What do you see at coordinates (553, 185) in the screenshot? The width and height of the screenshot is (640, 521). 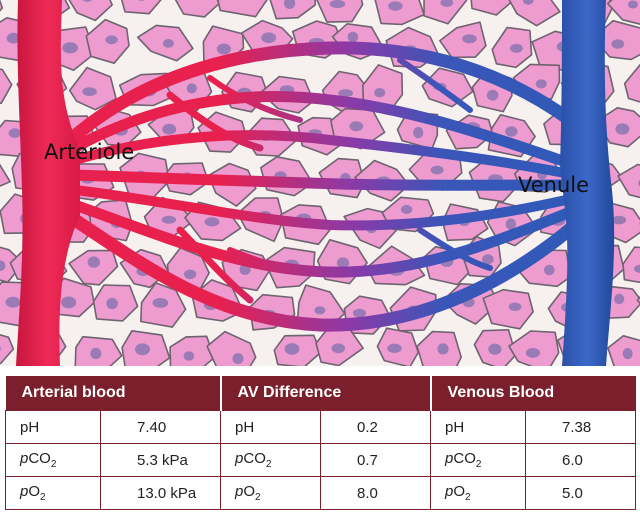 I see `venule-label: Venule` at bounding box center [553, 185].